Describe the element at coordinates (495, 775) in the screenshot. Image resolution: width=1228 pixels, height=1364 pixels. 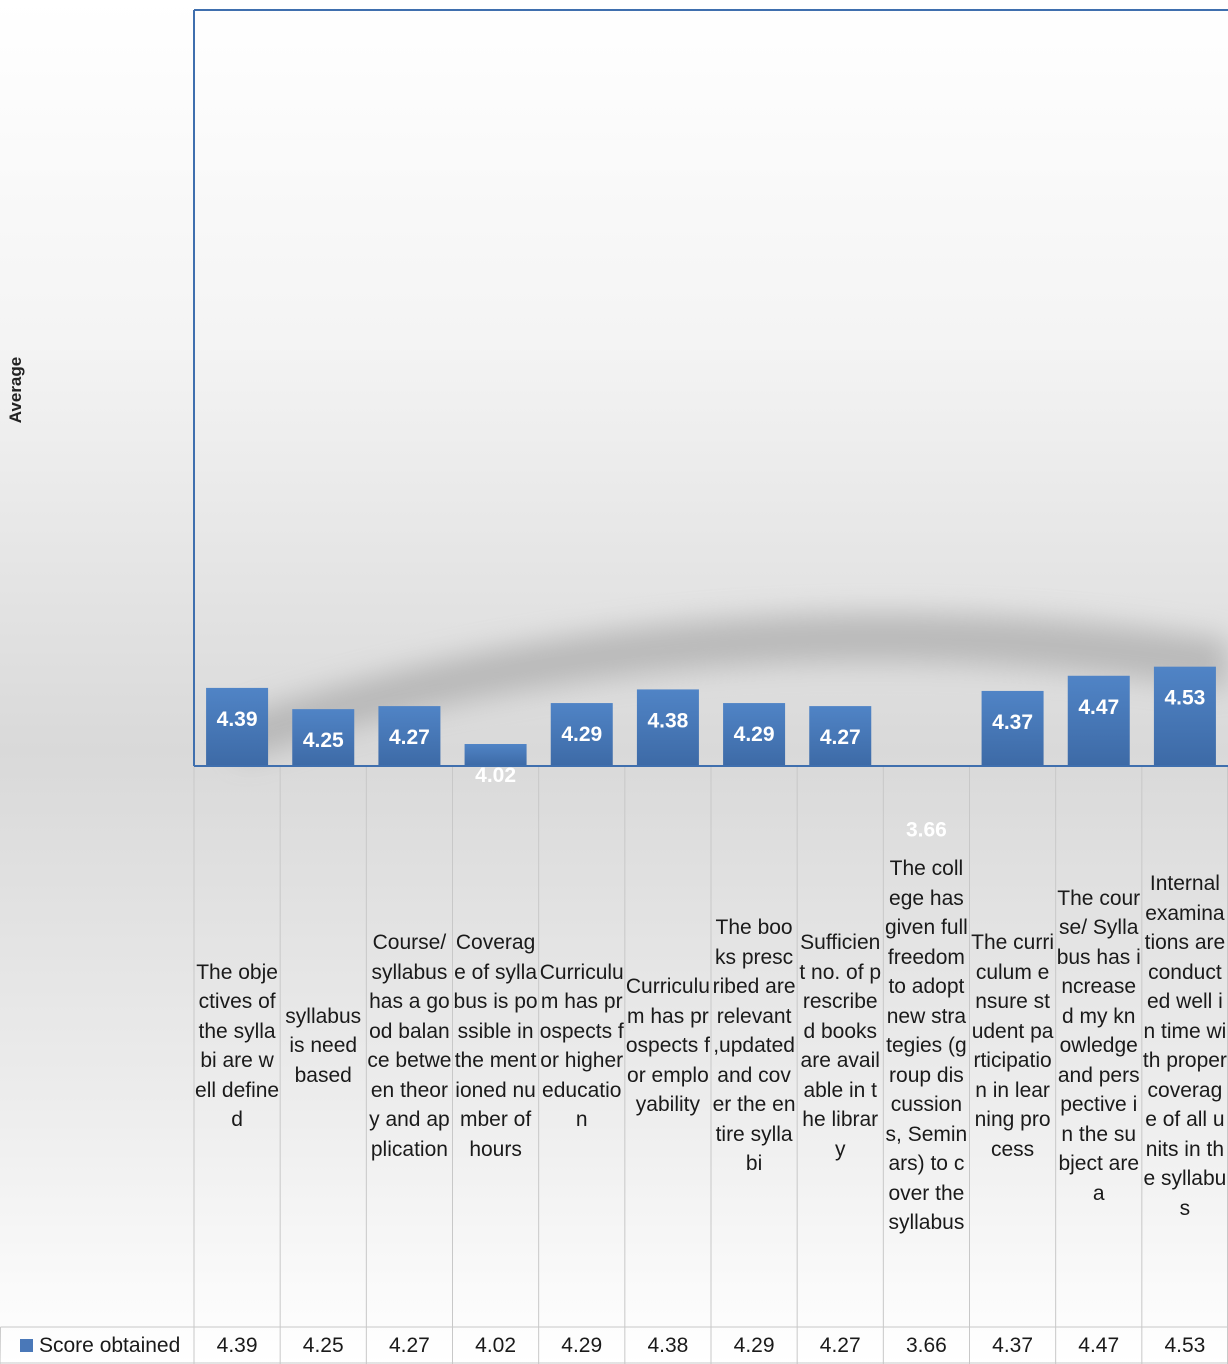
I see `bar-value-label: 4.02` at that location.